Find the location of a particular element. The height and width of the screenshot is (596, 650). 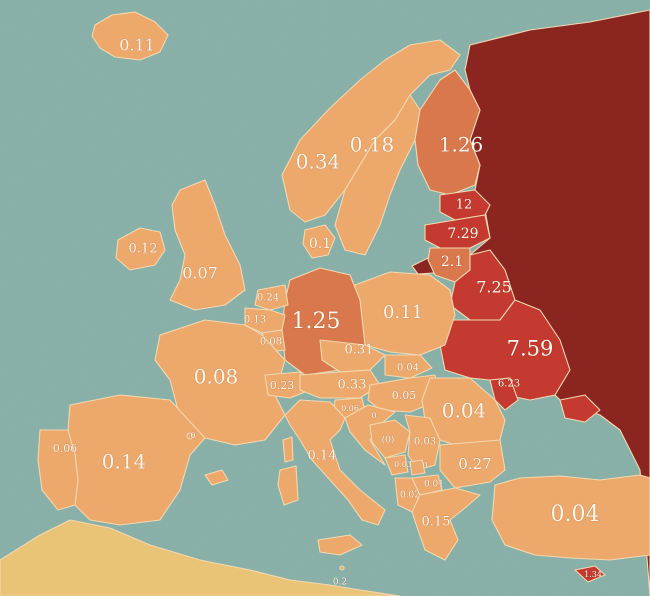

region-ireland is located at coordinates (140, 249).